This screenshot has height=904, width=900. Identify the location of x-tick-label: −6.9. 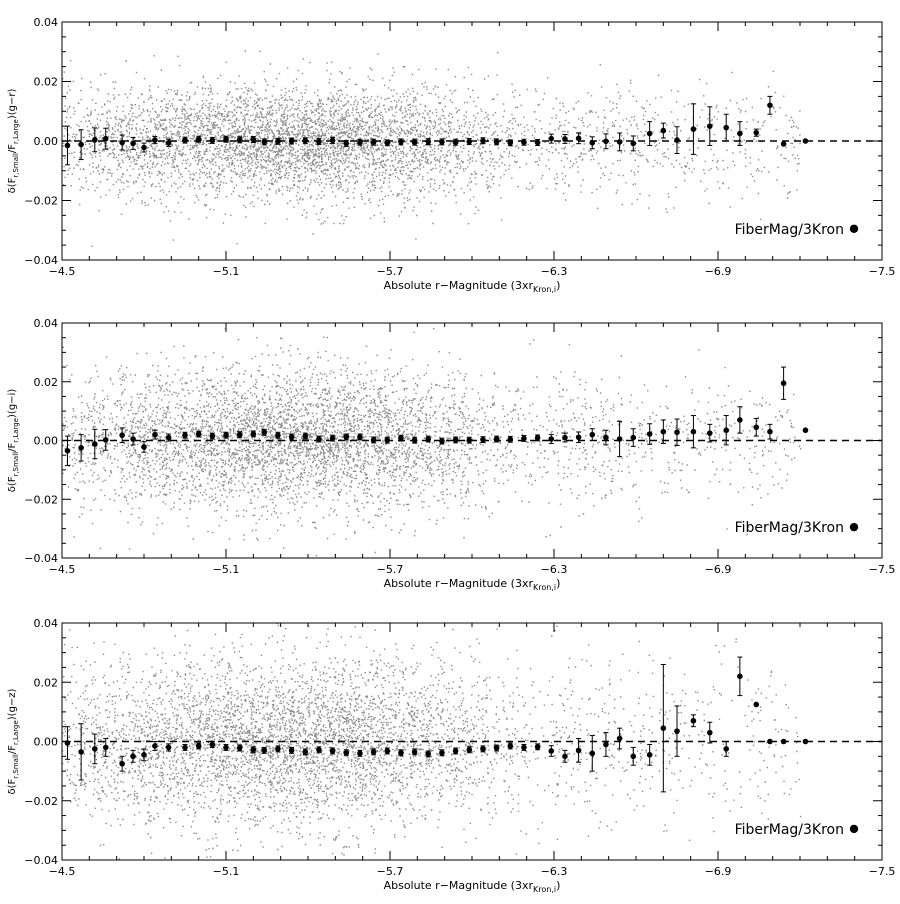
(718, 271).